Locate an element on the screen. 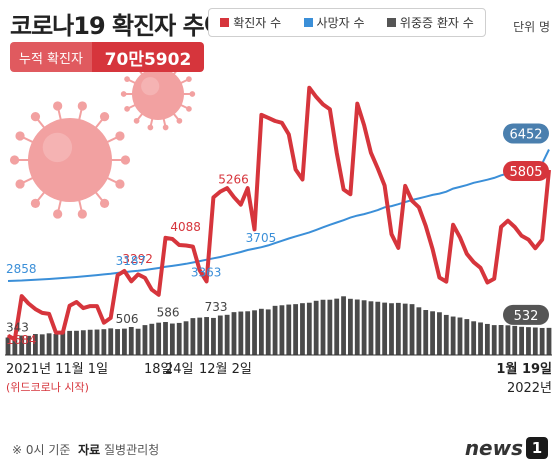  legend-item-confirmed: 확진자 수 is located at coordinates (250, 22).